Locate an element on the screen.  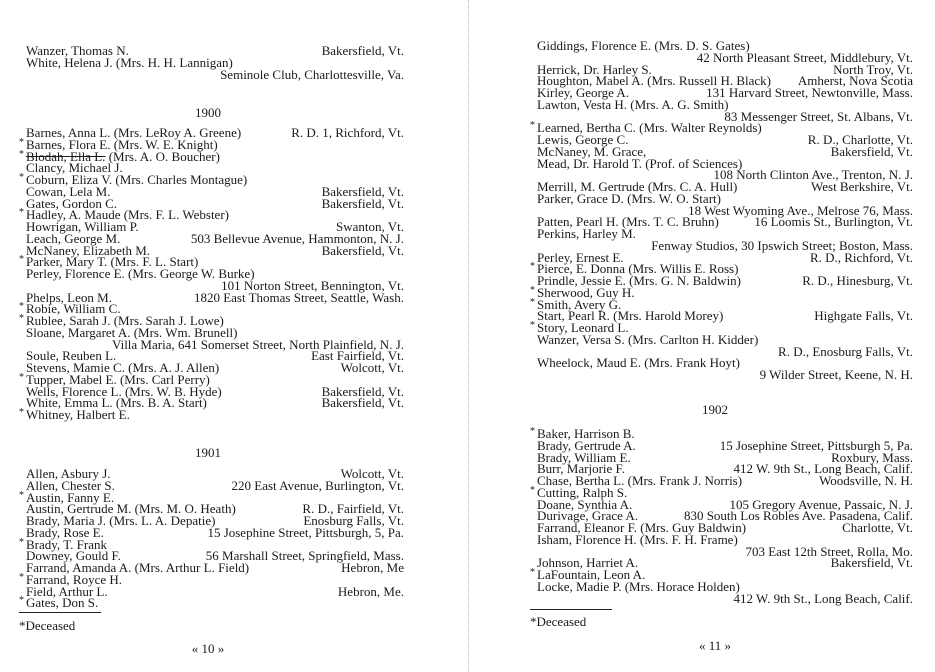
entry-address: Wolcott, Vt. is located at coordinates (372, 367).